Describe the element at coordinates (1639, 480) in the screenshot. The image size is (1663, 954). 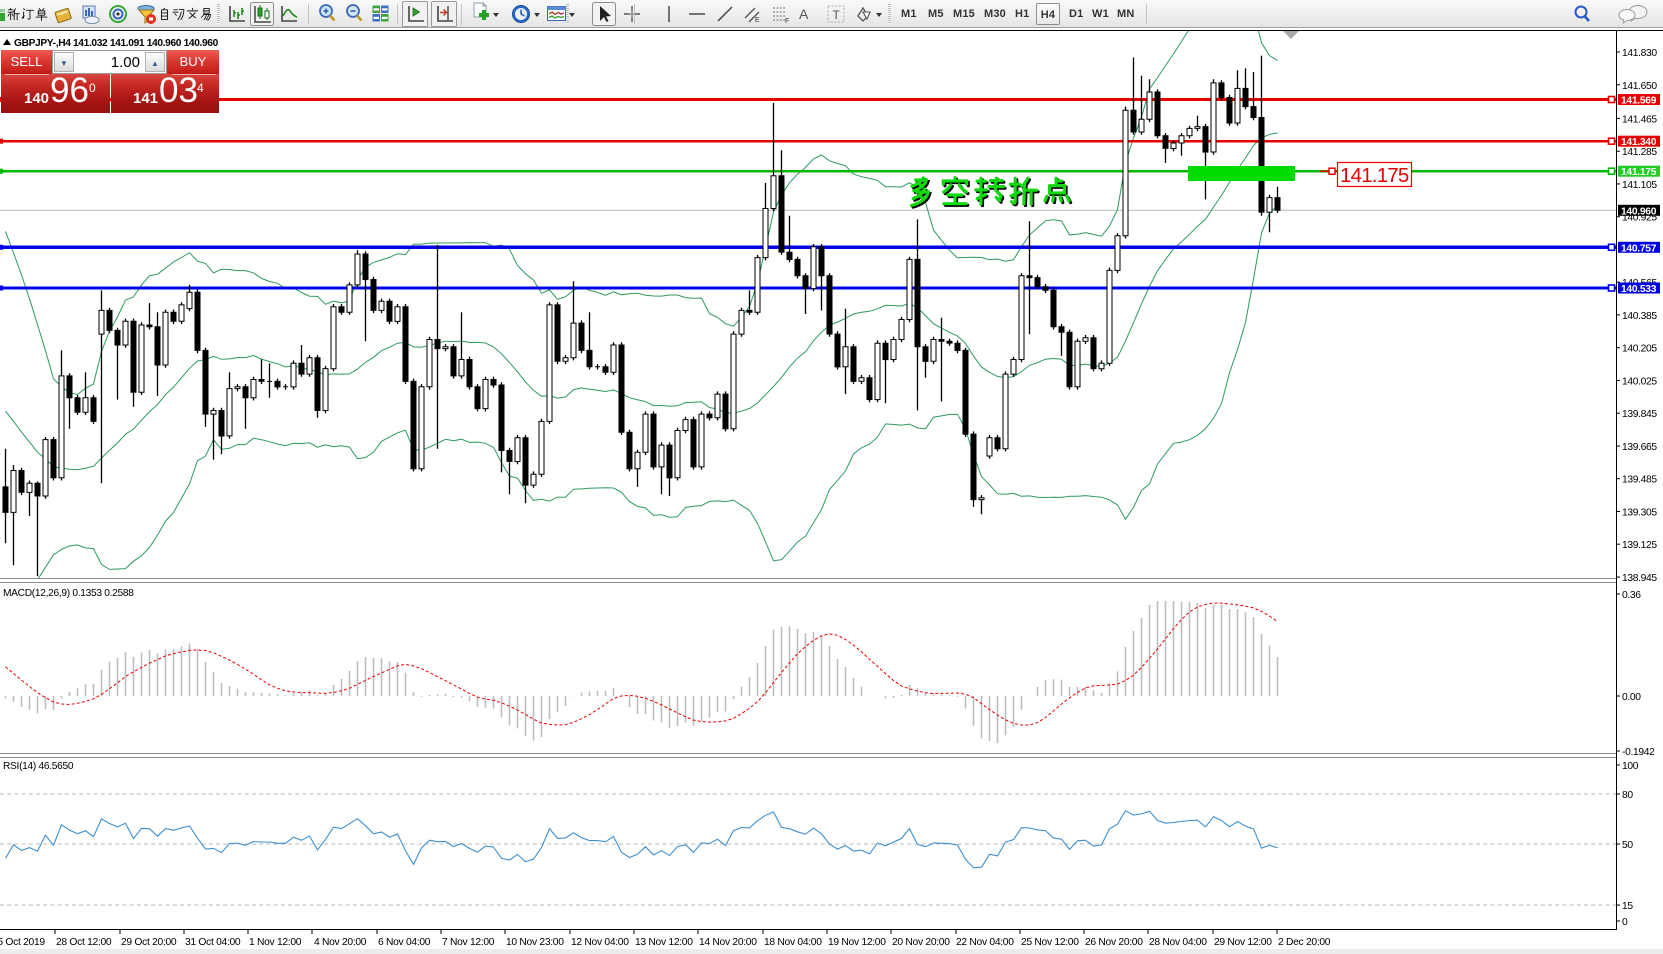
I see `svg-text: 139.485` at that location.